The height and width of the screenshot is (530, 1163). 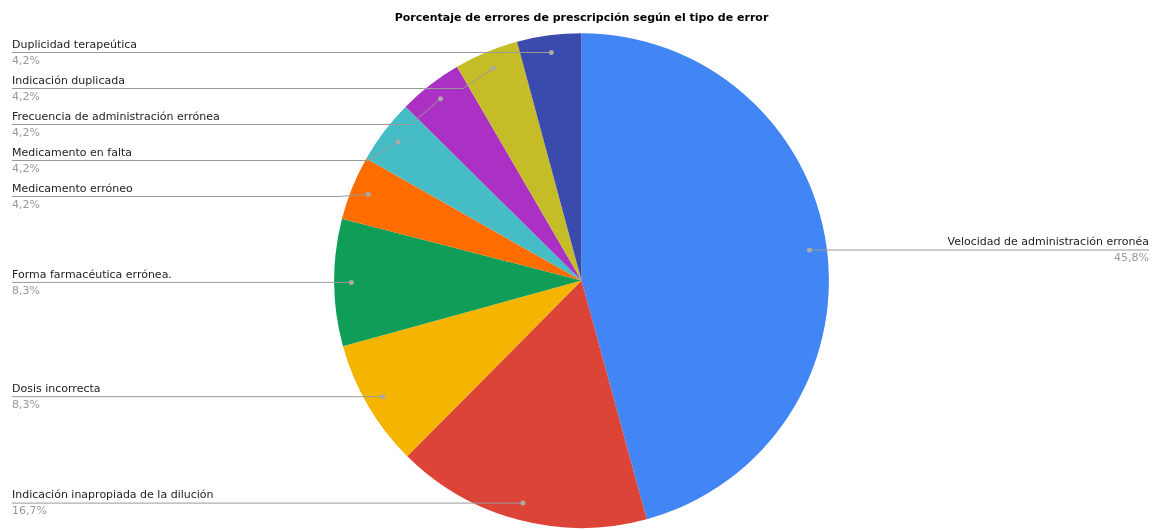 I want to click on slice-label: Forma farmacéutica errónea., so click(x=92, y=274).